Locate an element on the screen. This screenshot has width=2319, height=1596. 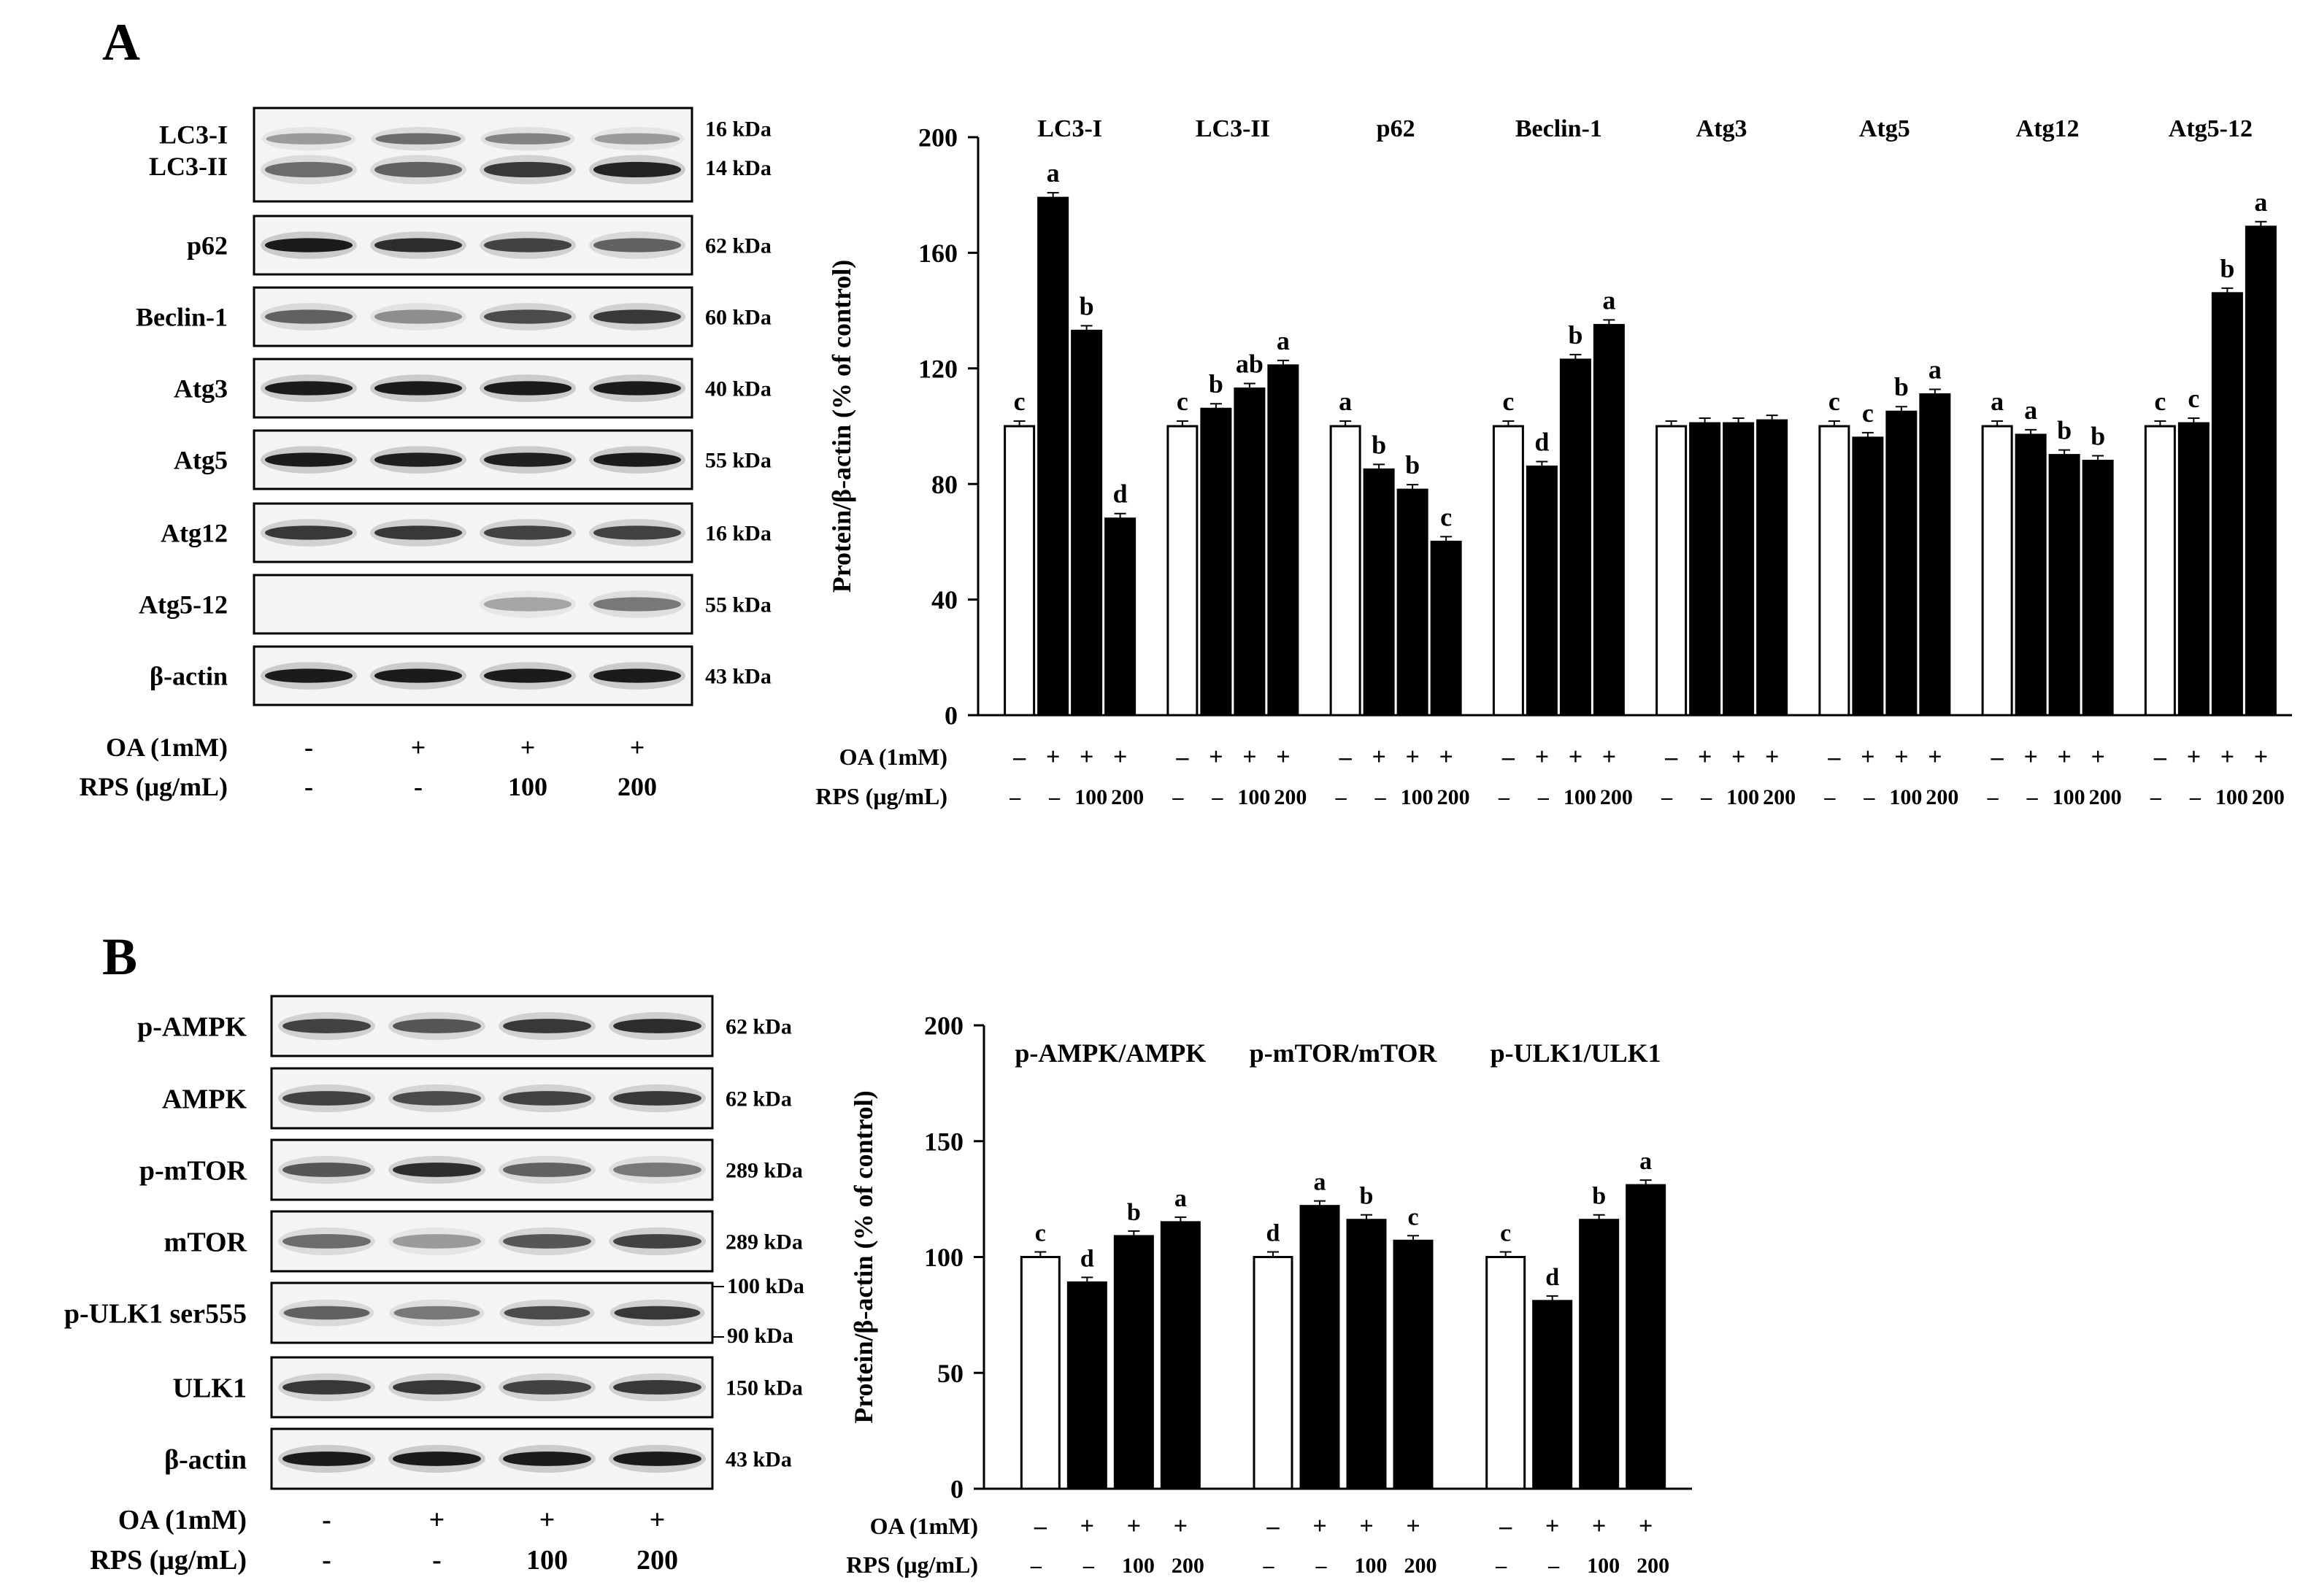
blot-frame is located at coordinates (473, 155).